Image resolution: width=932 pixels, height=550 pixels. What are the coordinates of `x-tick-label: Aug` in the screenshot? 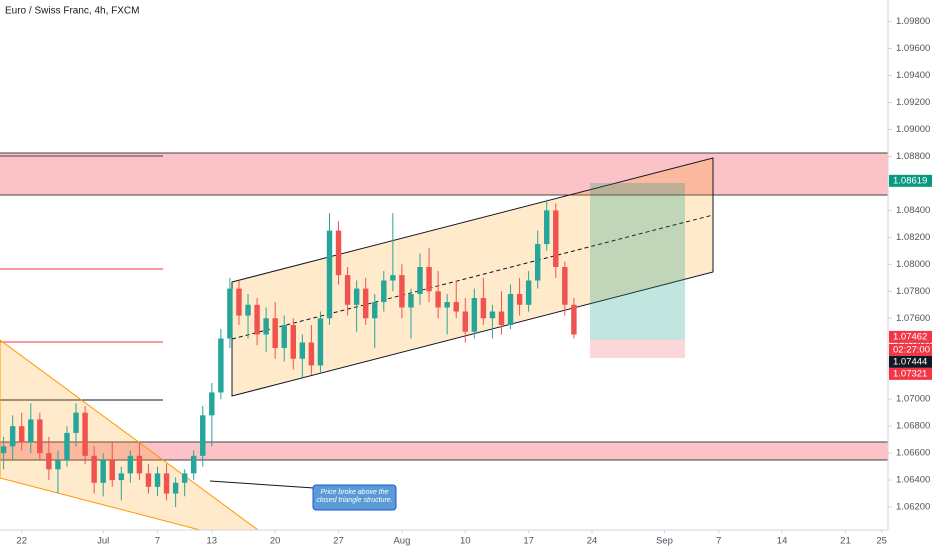 It's located at (401, 541).